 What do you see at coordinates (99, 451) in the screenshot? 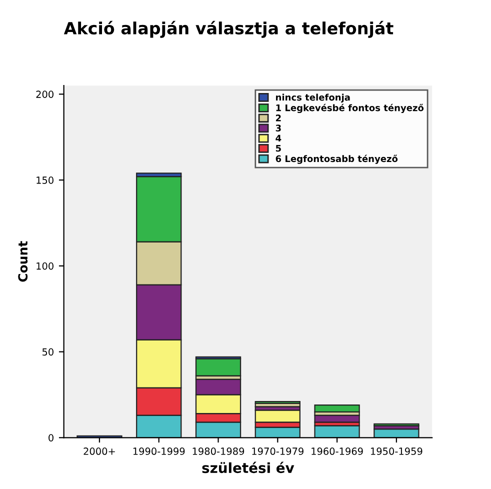
I see `x-tick-label: 2000+` at bounding box center [99, 451].